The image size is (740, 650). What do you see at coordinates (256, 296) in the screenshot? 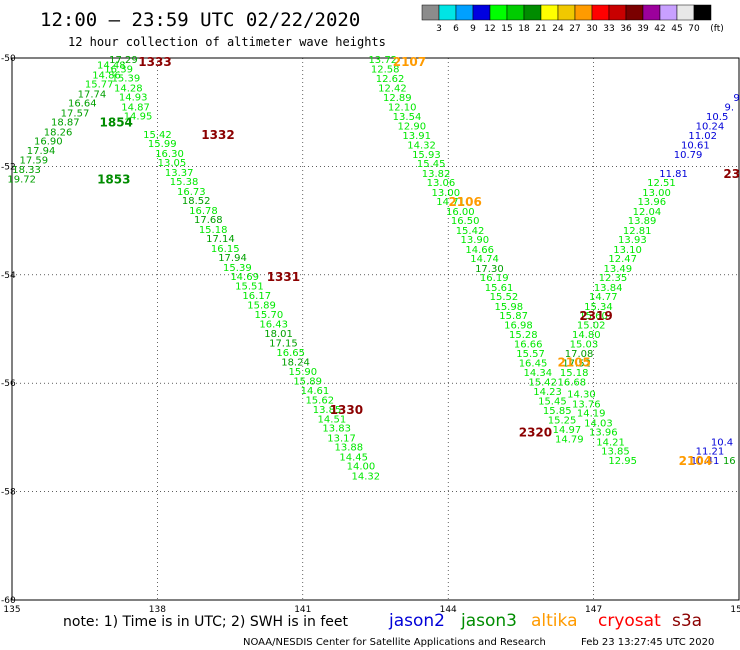
I see `jason3-swh-value: 16.17` at bounding box center [256, 296].